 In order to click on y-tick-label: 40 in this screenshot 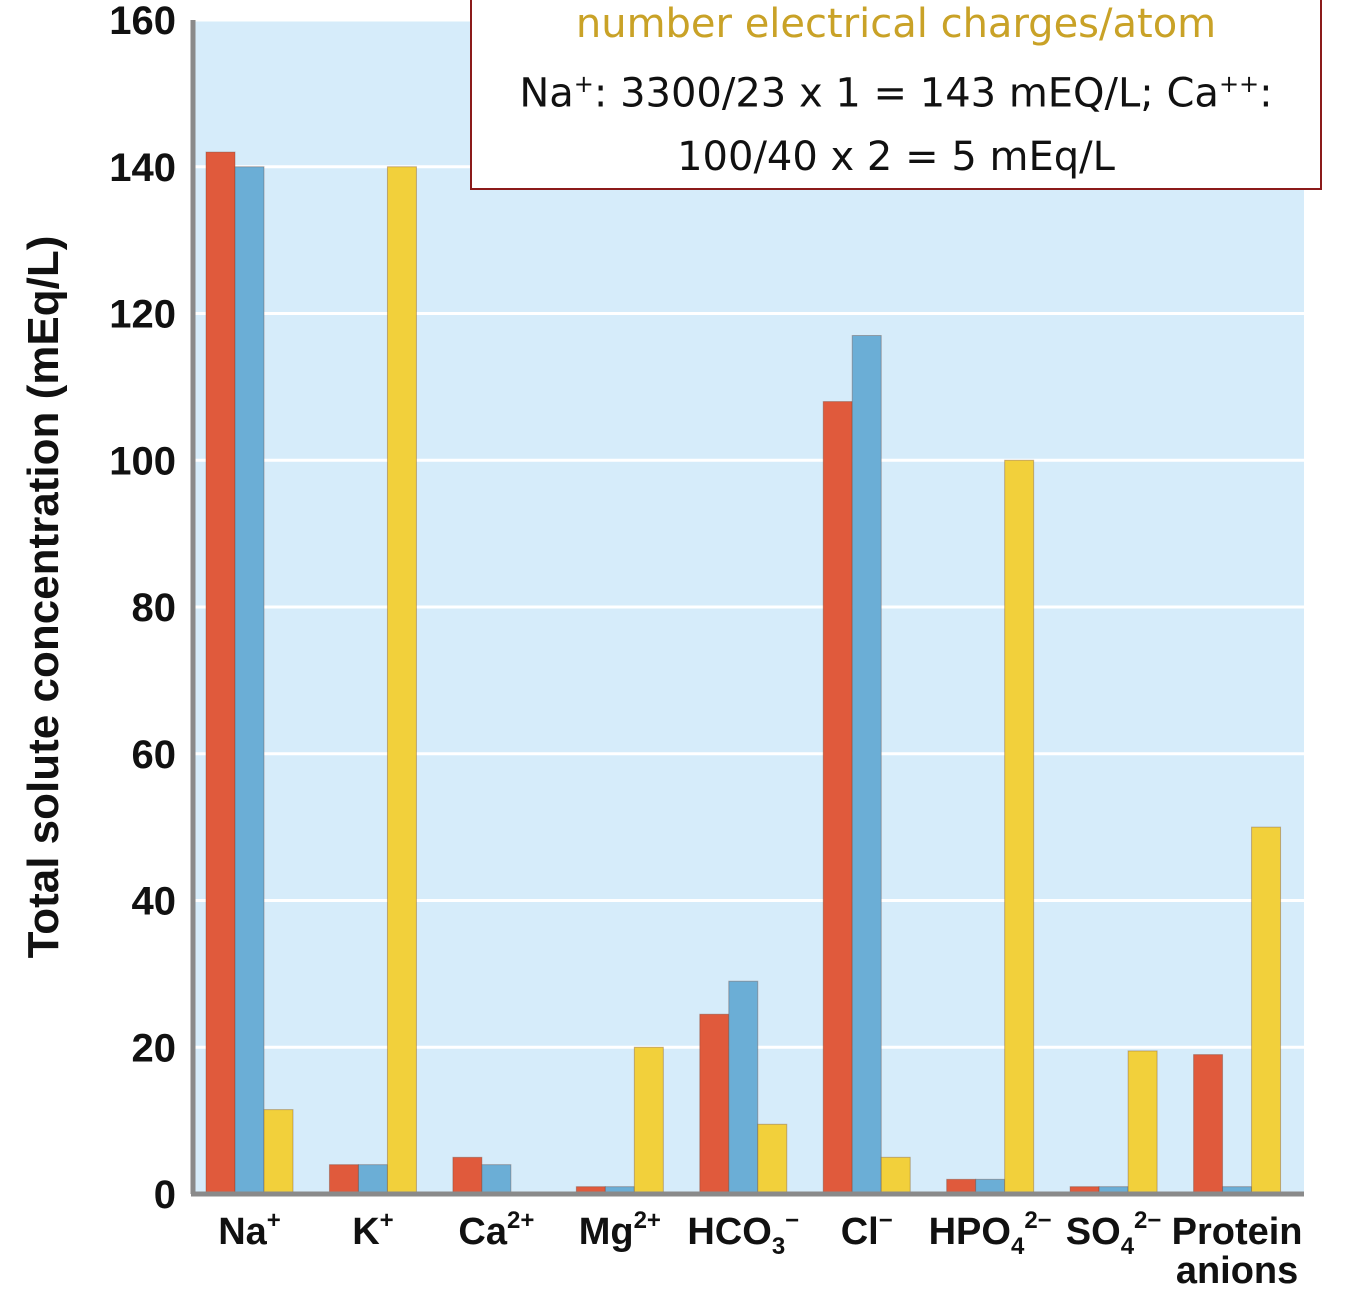, I will do `click(154, 902)`.